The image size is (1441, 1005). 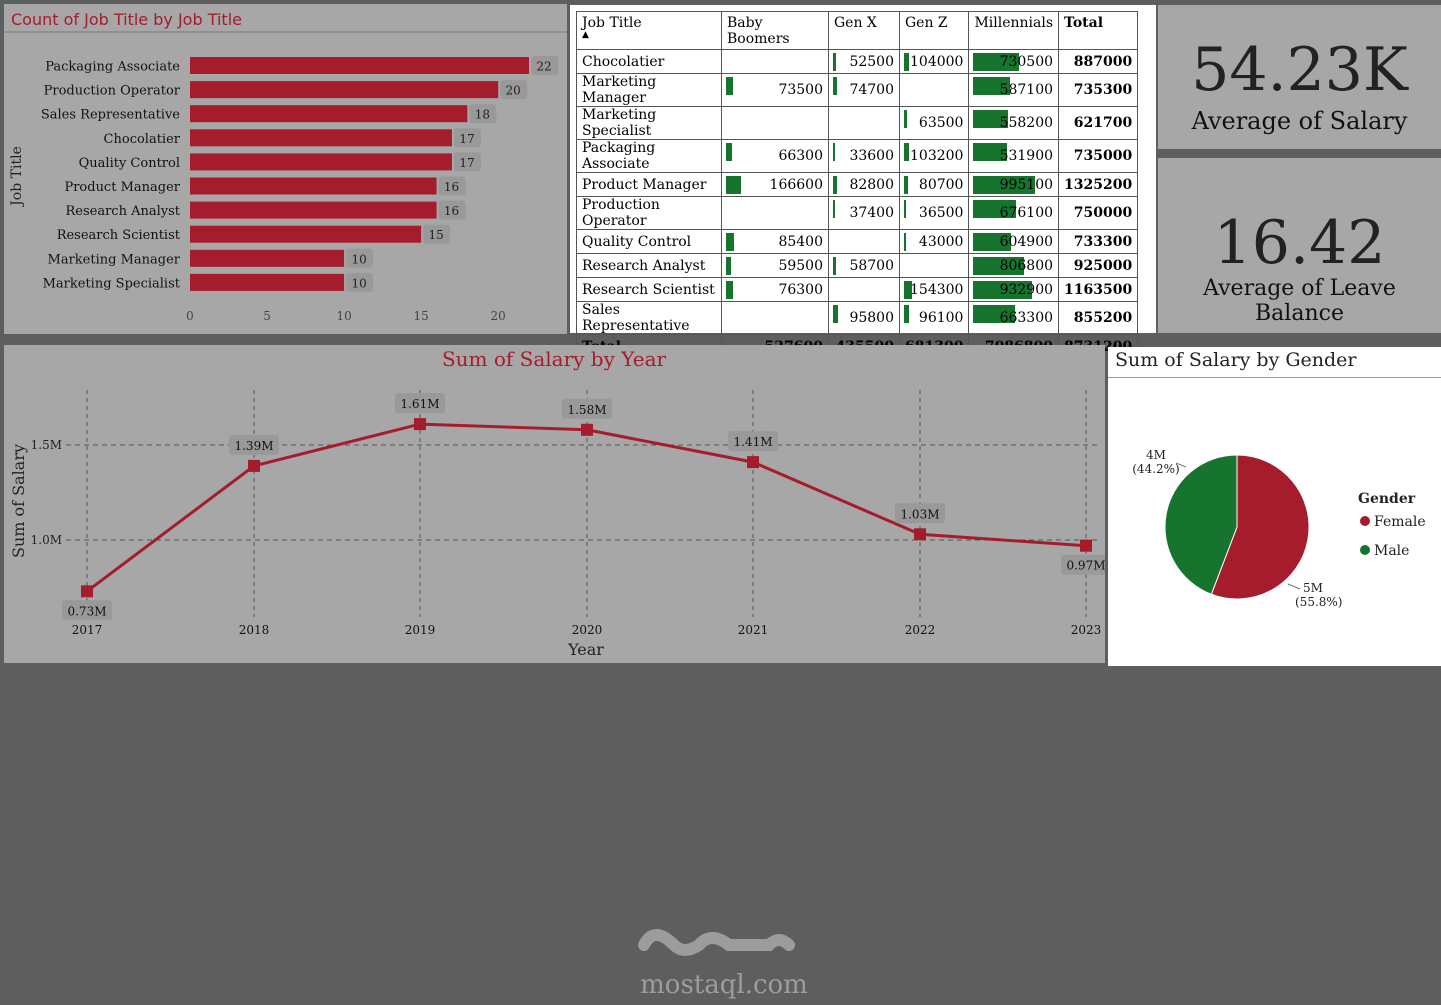 I want to click on pie-slice-male, so click(x=1201, y=524).